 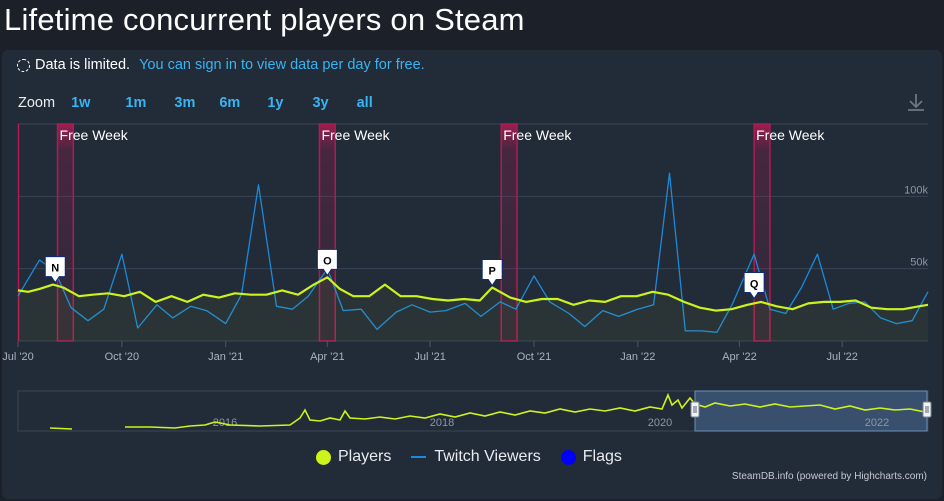 I want to click on legend-item-twitch: Twitch Viewers, so click(x=476, y=457).